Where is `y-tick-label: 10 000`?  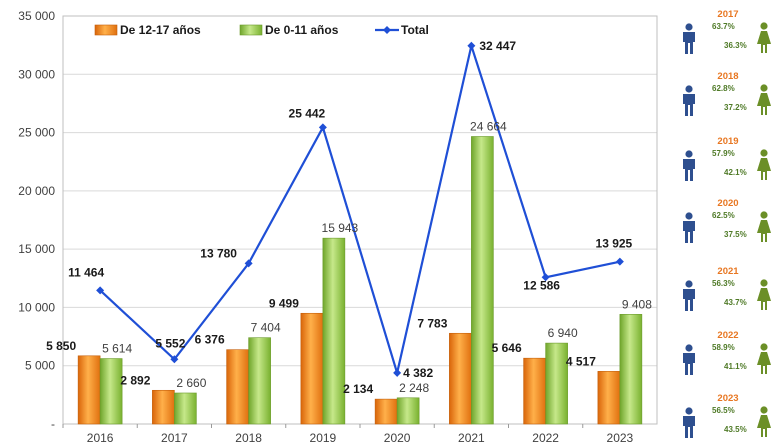 y-tick-label: 10 000 is located at coordinates (36, 307).